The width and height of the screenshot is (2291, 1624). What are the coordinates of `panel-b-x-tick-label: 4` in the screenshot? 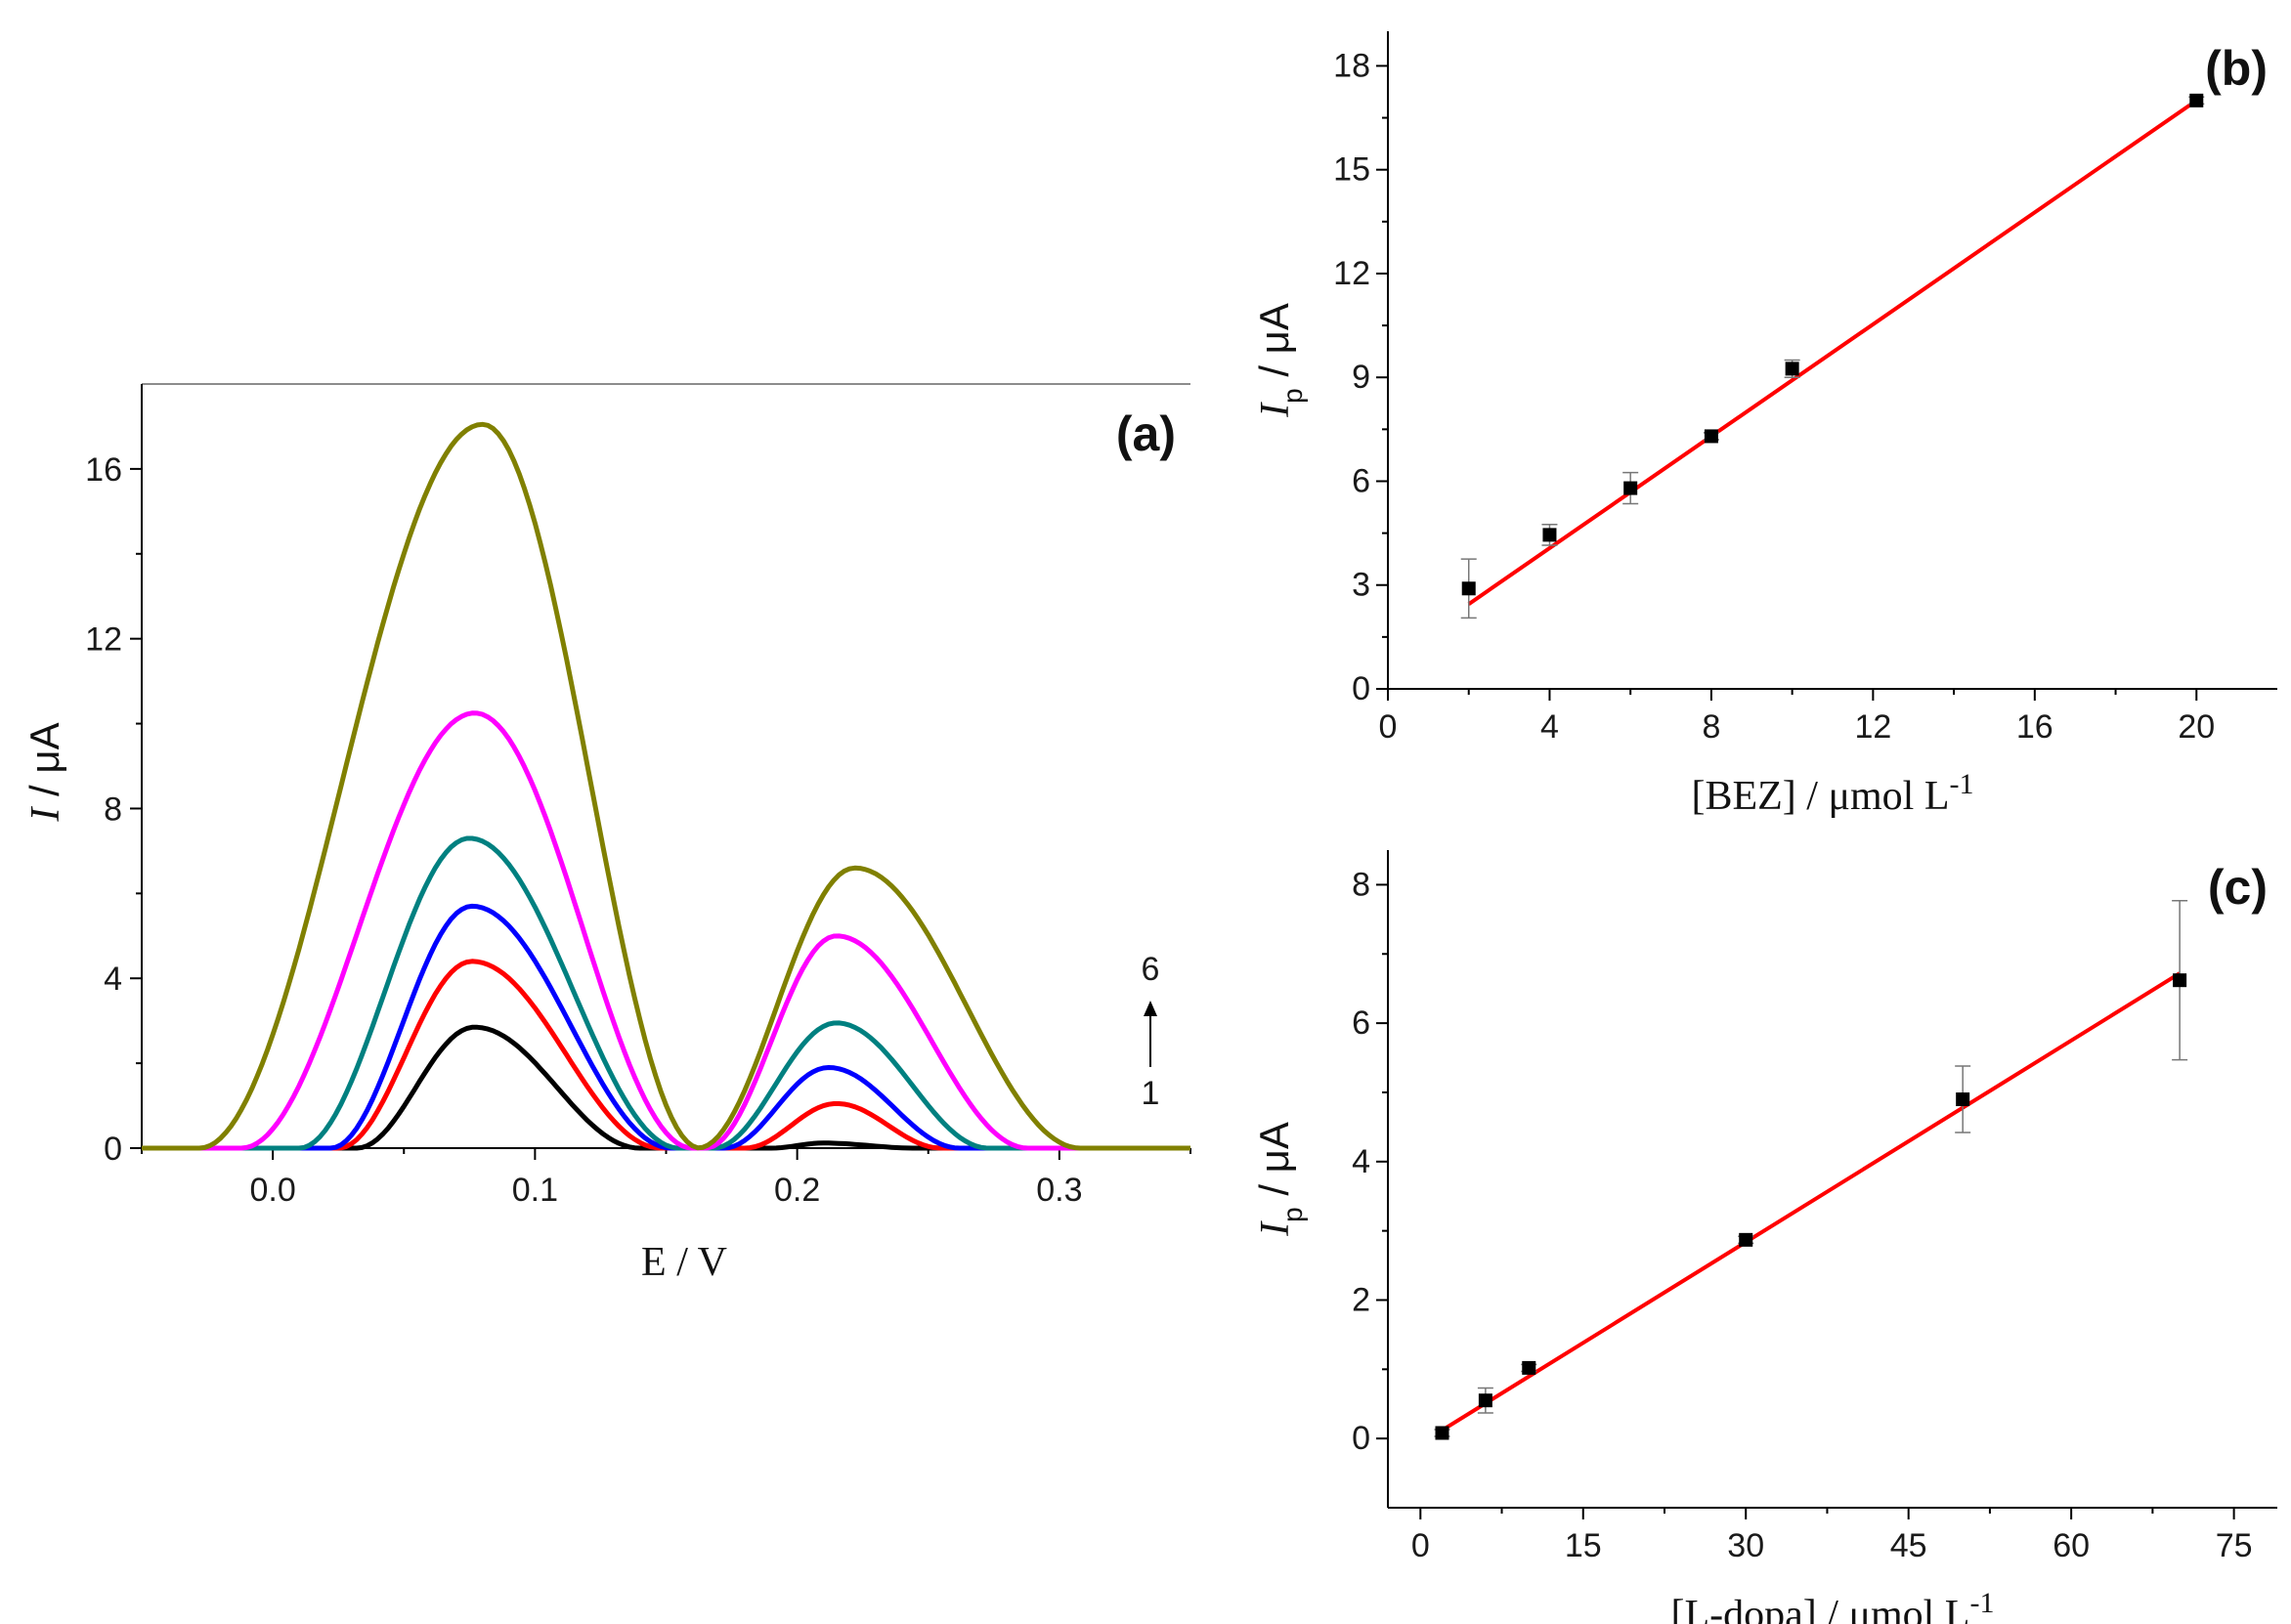 It's located at (1549, 727).